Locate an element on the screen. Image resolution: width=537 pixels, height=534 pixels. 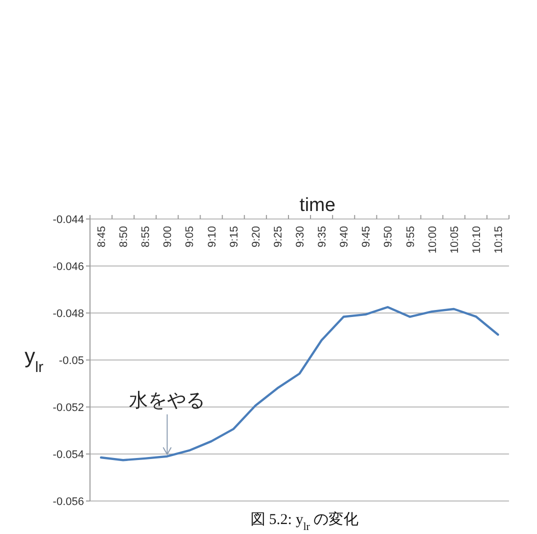
x-tick-label: 8:55 is located at coordinates (146, 237).